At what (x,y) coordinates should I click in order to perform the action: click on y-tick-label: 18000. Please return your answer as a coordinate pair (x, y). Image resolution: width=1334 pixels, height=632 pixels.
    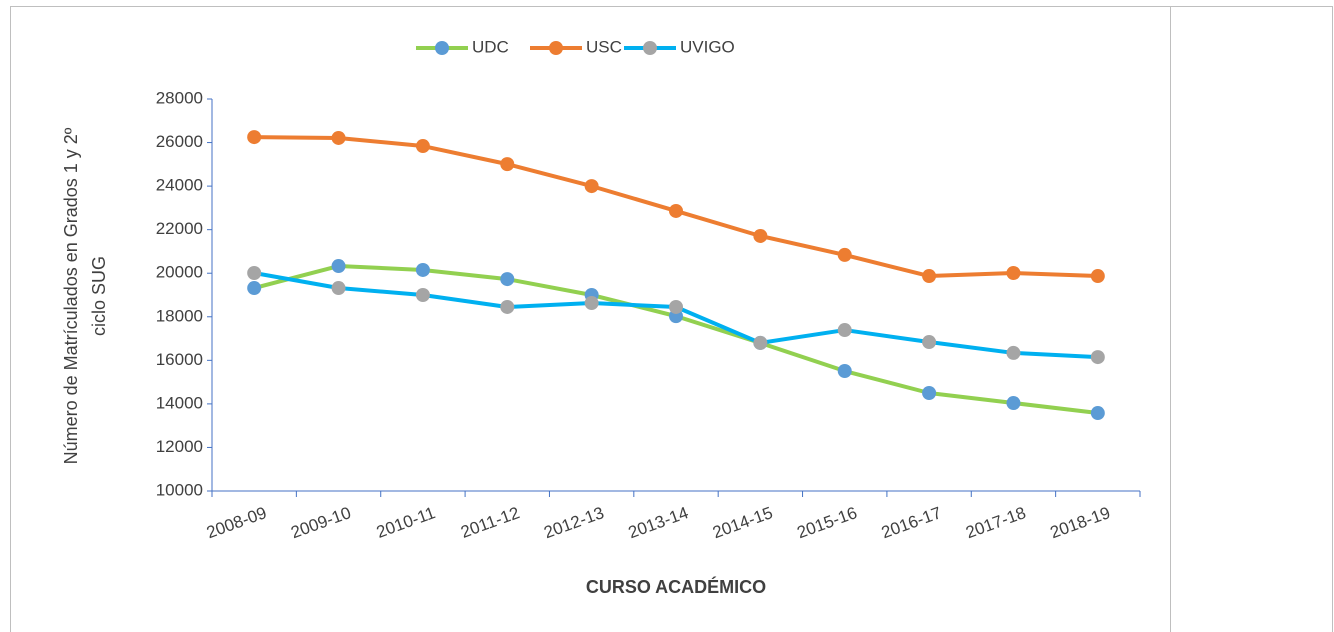
    Looking at the image, I should click on (179, 315).